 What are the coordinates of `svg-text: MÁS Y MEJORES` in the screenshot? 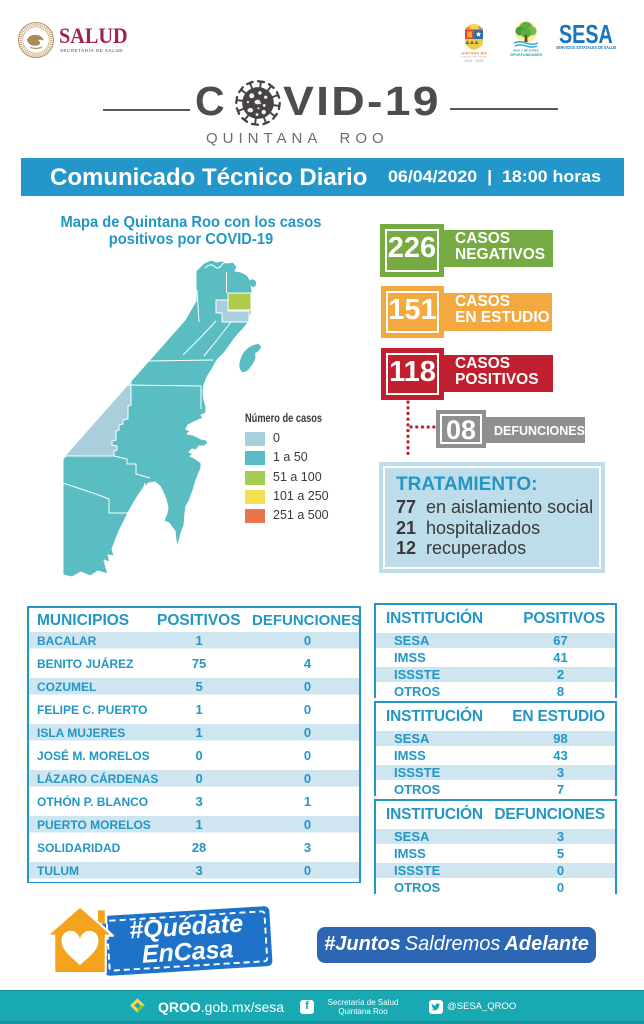 It's located at (526, 50).